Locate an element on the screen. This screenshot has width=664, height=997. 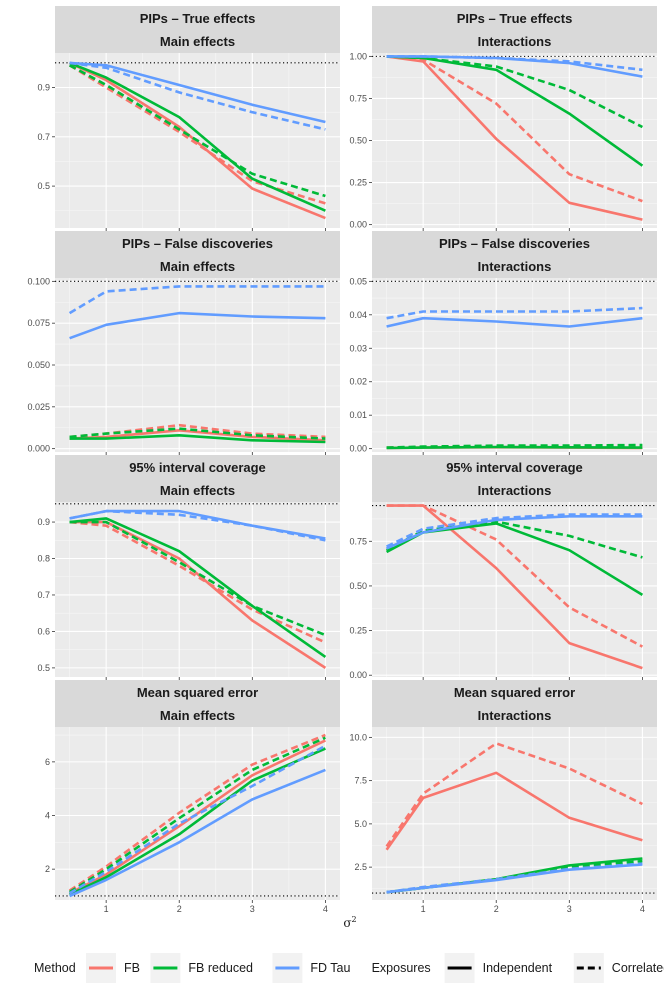
panel-7: Mean squared error Main effects 2 4 6 1 2 3 4 is located at coordinates (192, 797).